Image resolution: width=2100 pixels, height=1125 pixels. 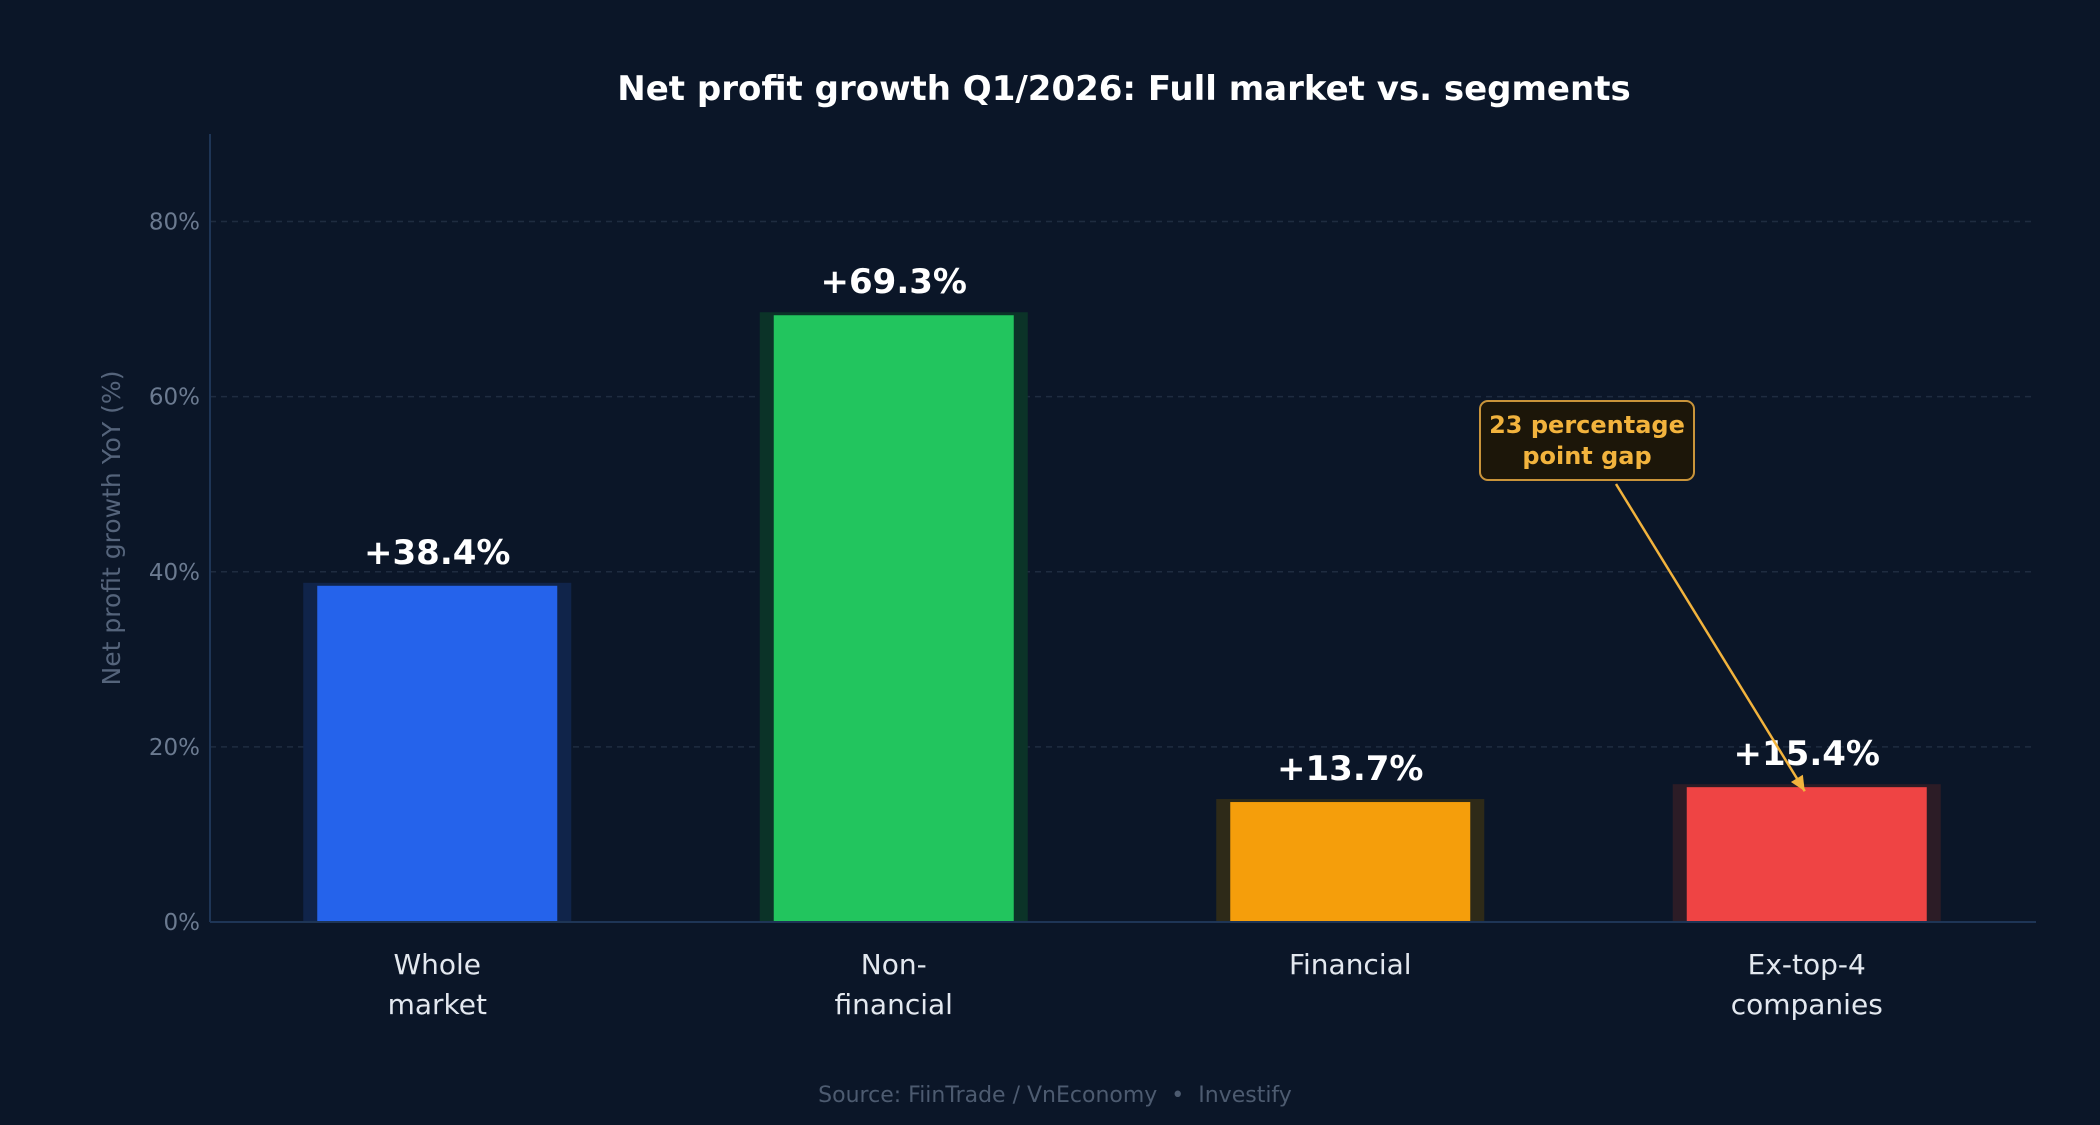 I want to click on bar-value-label: +69.3%, so click(x=894, y=282).